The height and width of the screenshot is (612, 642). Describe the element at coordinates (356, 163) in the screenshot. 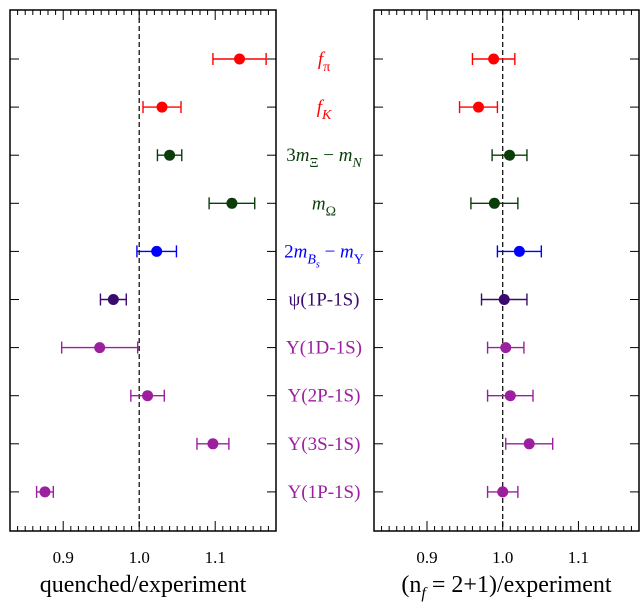

I see `row-label-part: N` at that location.